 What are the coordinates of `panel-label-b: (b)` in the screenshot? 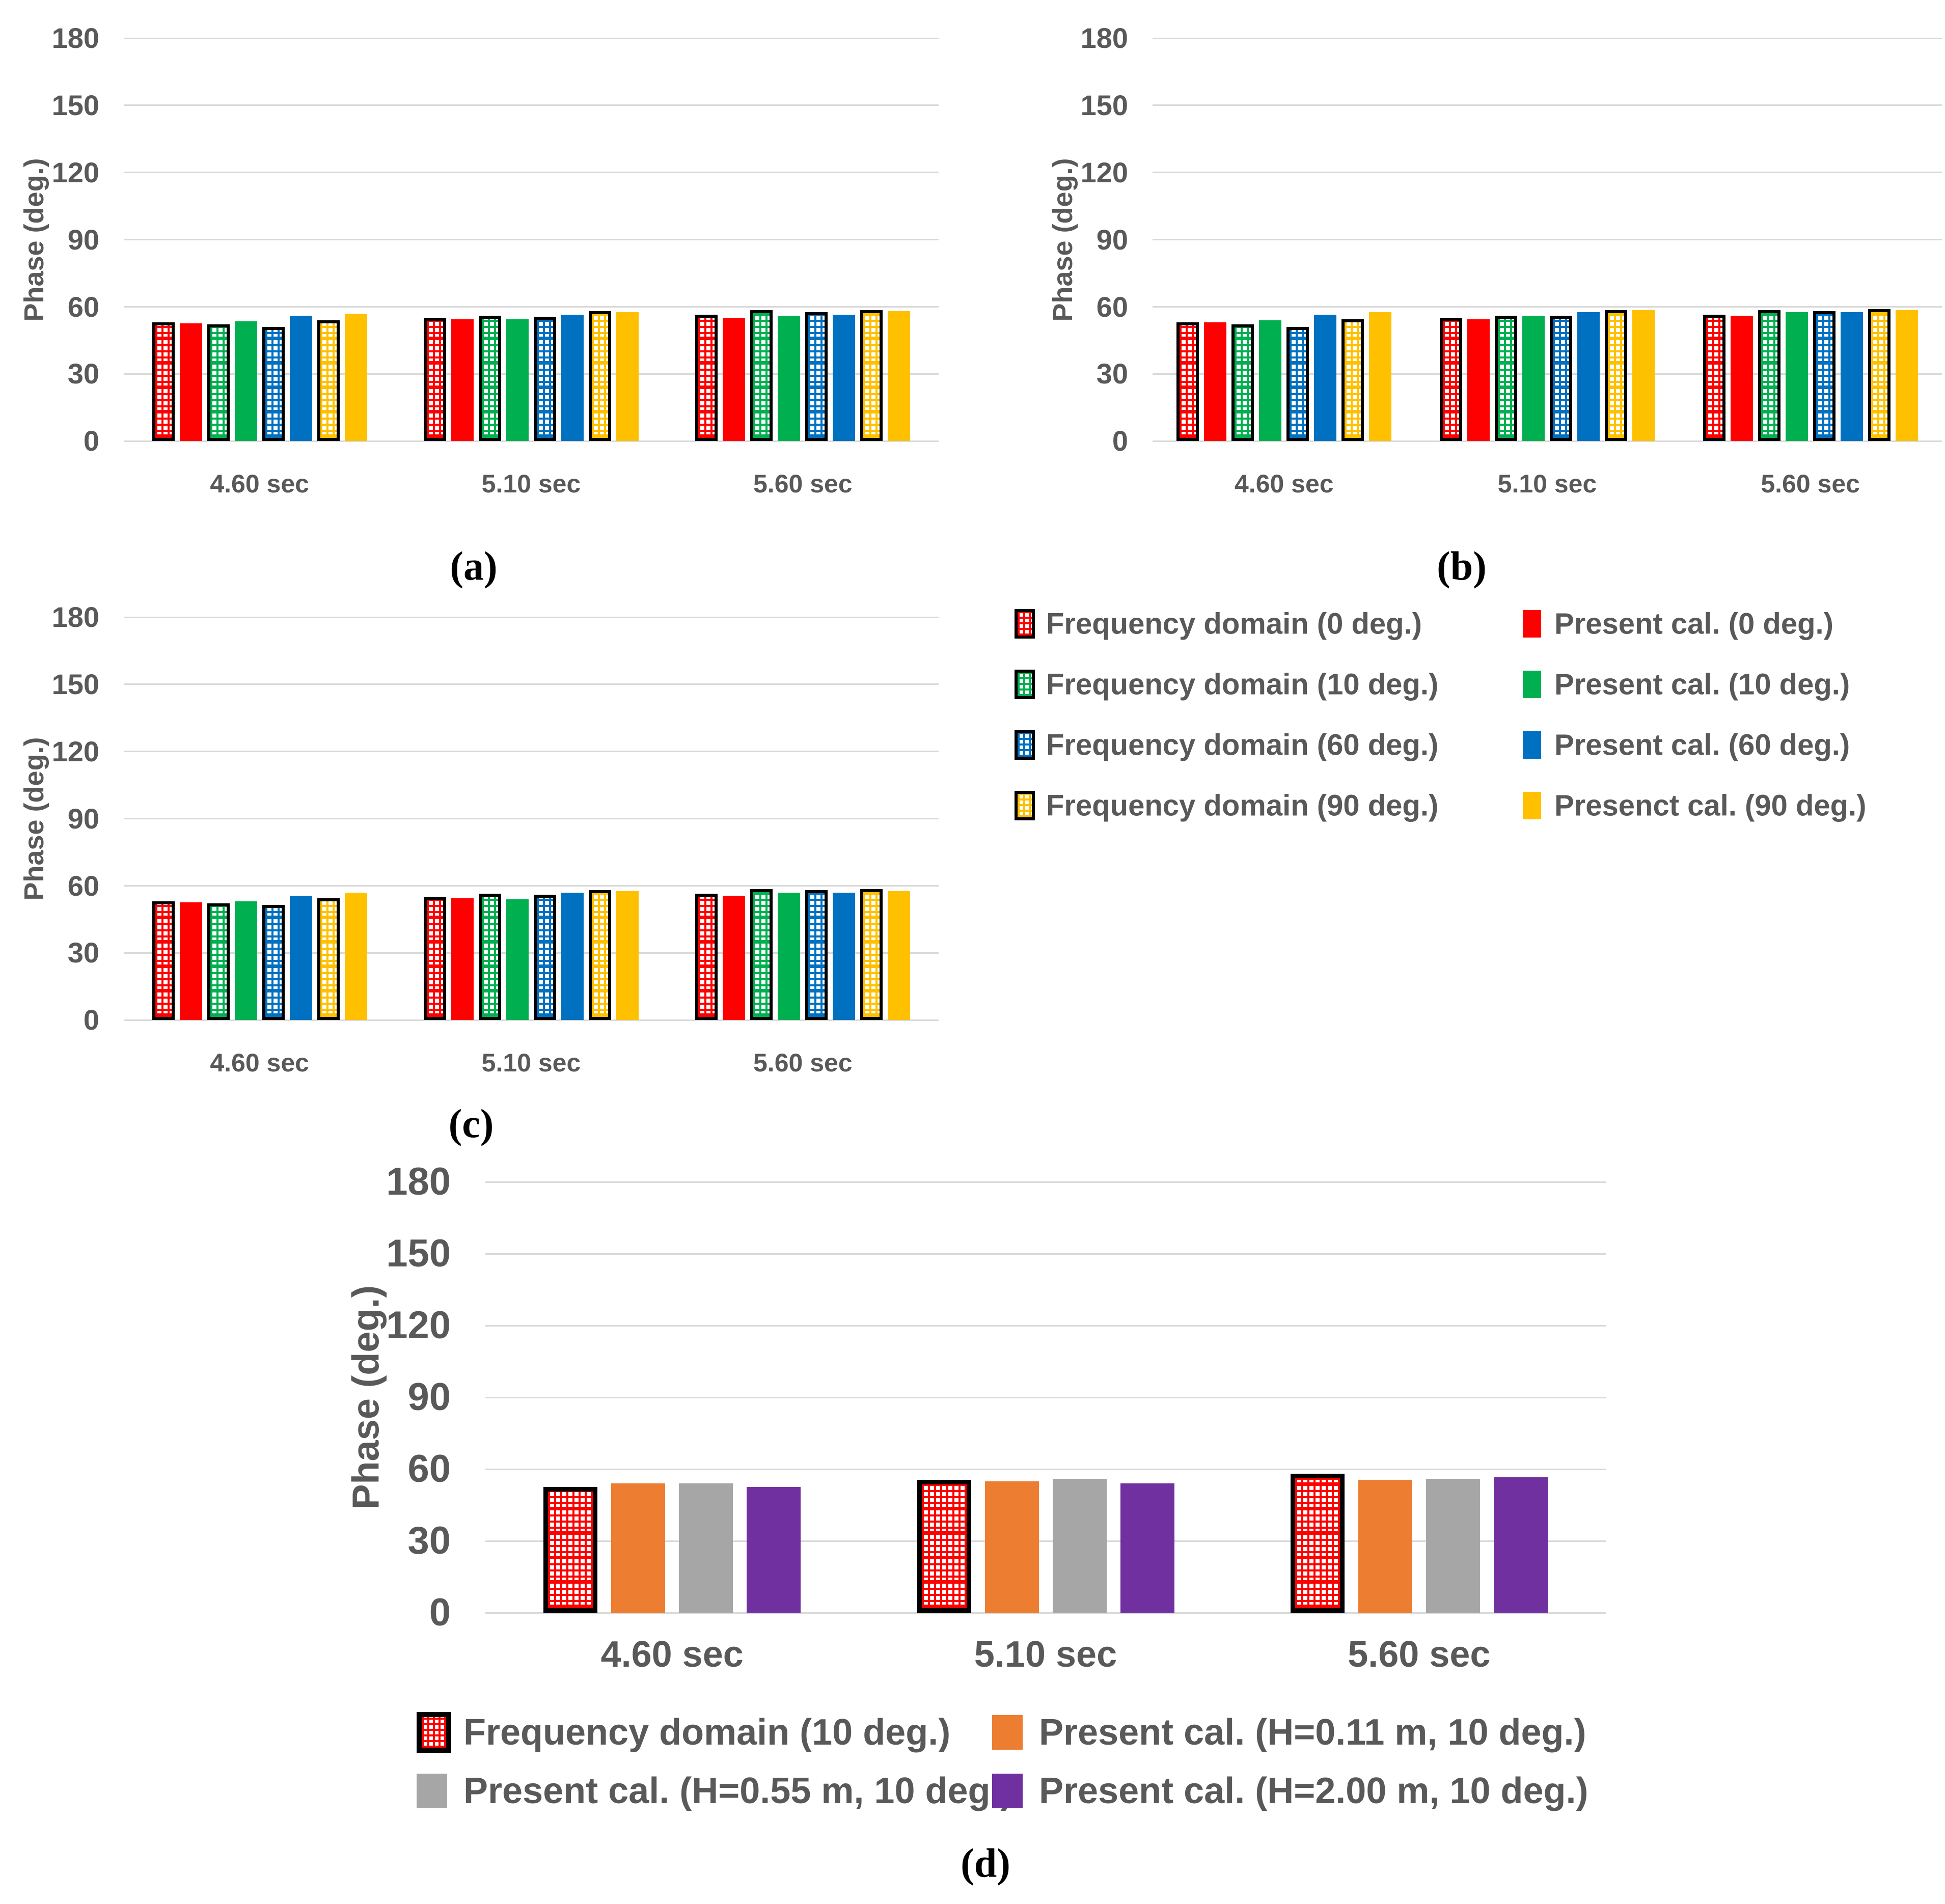 It's located at (1462, 566).